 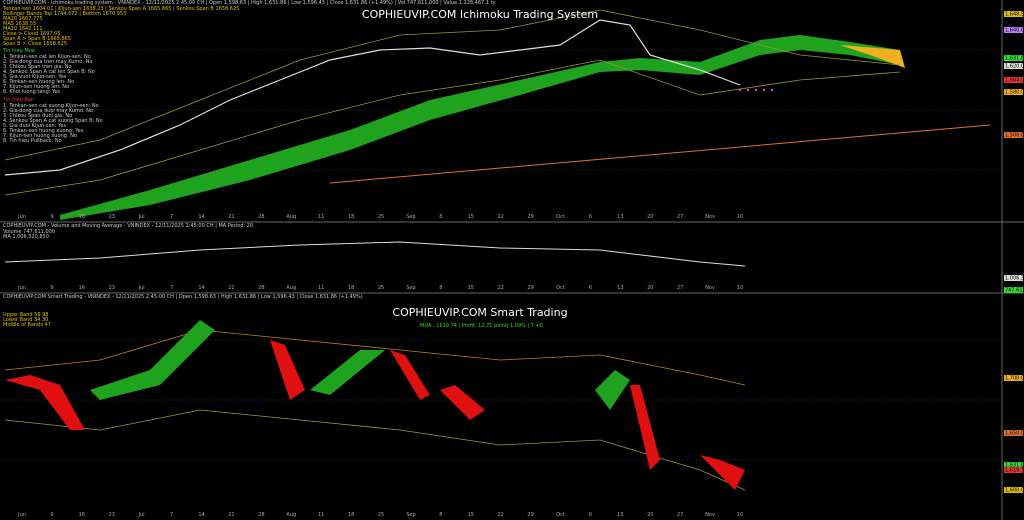 I want to click on buy-signal: 3. Chikou Span tren gia: No, so click(x=37, y=67).